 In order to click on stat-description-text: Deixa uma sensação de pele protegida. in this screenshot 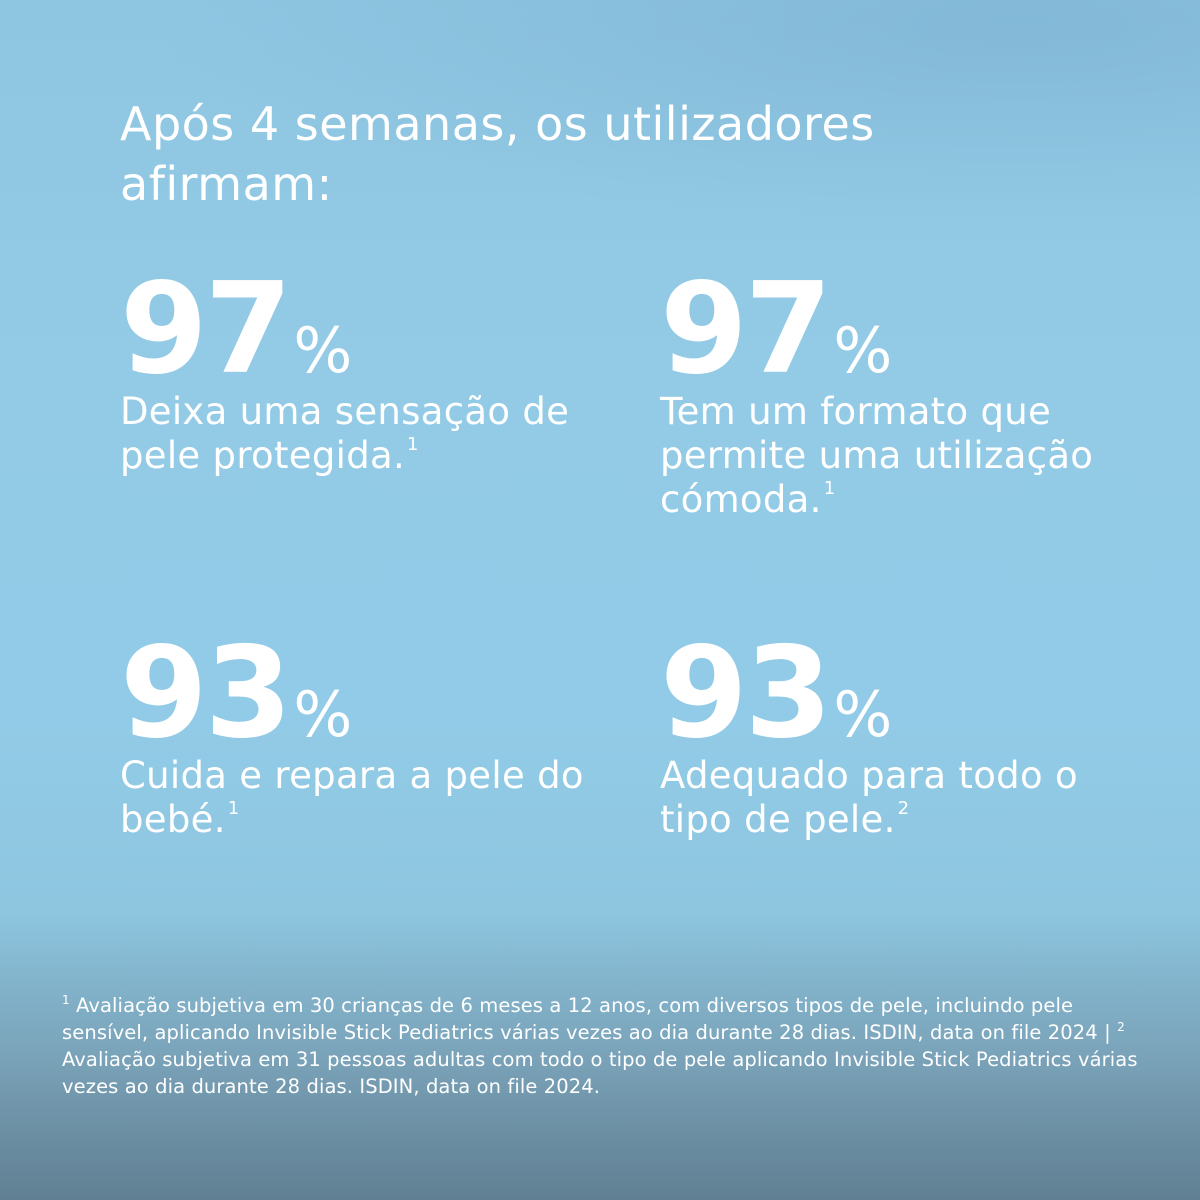, I will do `click(345, 433)`.